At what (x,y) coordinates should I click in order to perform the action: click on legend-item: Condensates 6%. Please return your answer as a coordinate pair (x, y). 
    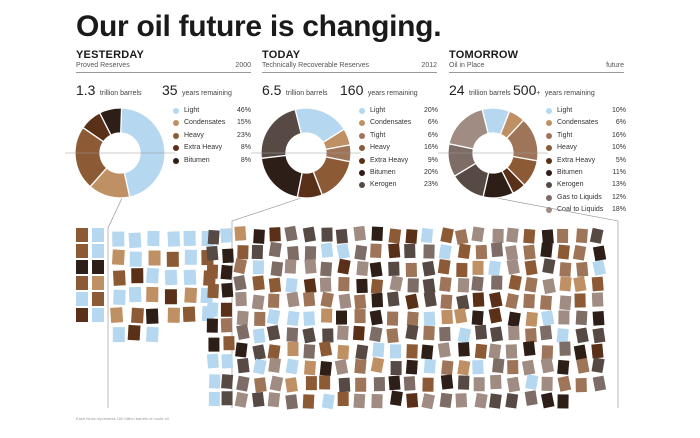
    Looking at the image, I should click on (398, 125).